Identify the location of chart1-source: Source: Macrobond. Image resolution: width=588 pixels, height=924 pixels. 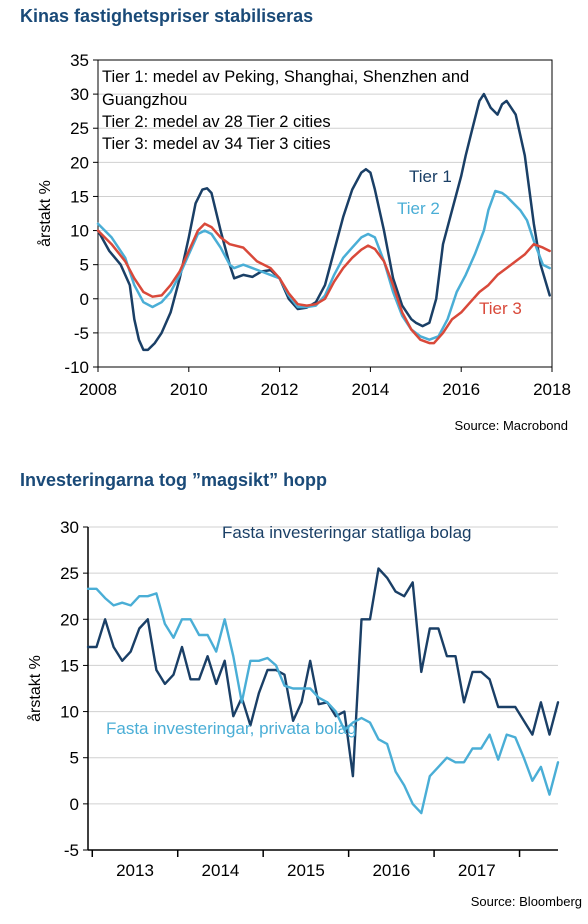
(511, 425).